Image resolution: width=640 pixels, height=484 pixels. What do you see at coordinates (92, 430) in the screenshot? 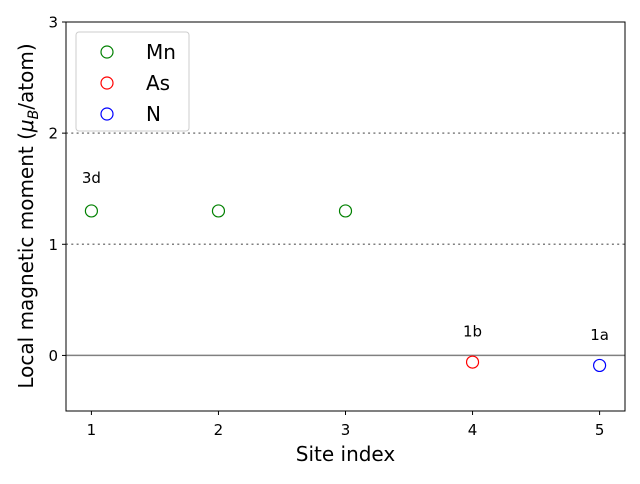
I see `x-tick-label: 1` at bounding box center [92, 430].